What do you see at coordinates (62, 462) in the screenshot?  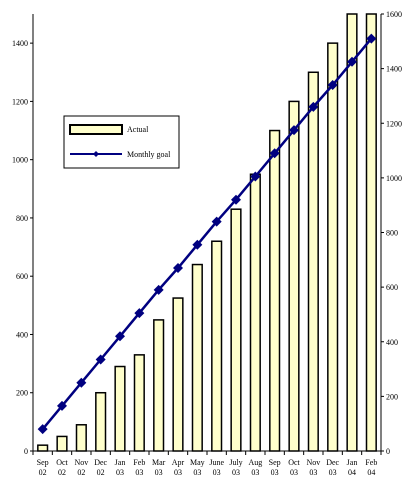 I see `x-label-month-1: Oct` at bounding box center [62, 462].